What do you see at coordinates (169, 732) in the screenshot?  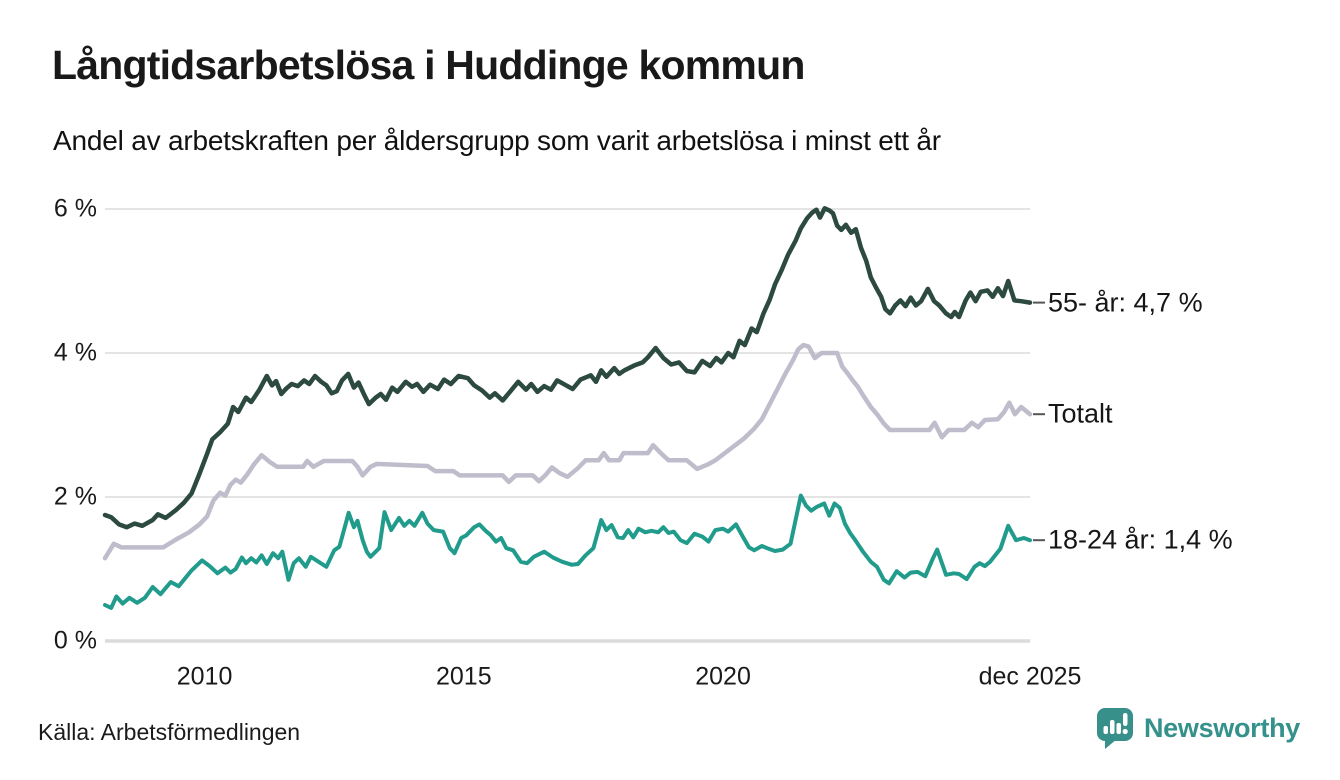 I see `source-note: Källa: Arbetsförmedlingen` at bounding box center [169, 732].